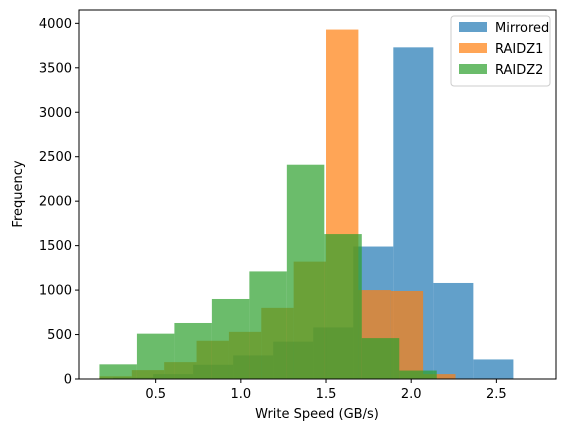 This screenshot has height=432, width=580. Describe the element at coordinates (55, 68) in the screenshot. I see `y-tick-label: 3500` at that location.